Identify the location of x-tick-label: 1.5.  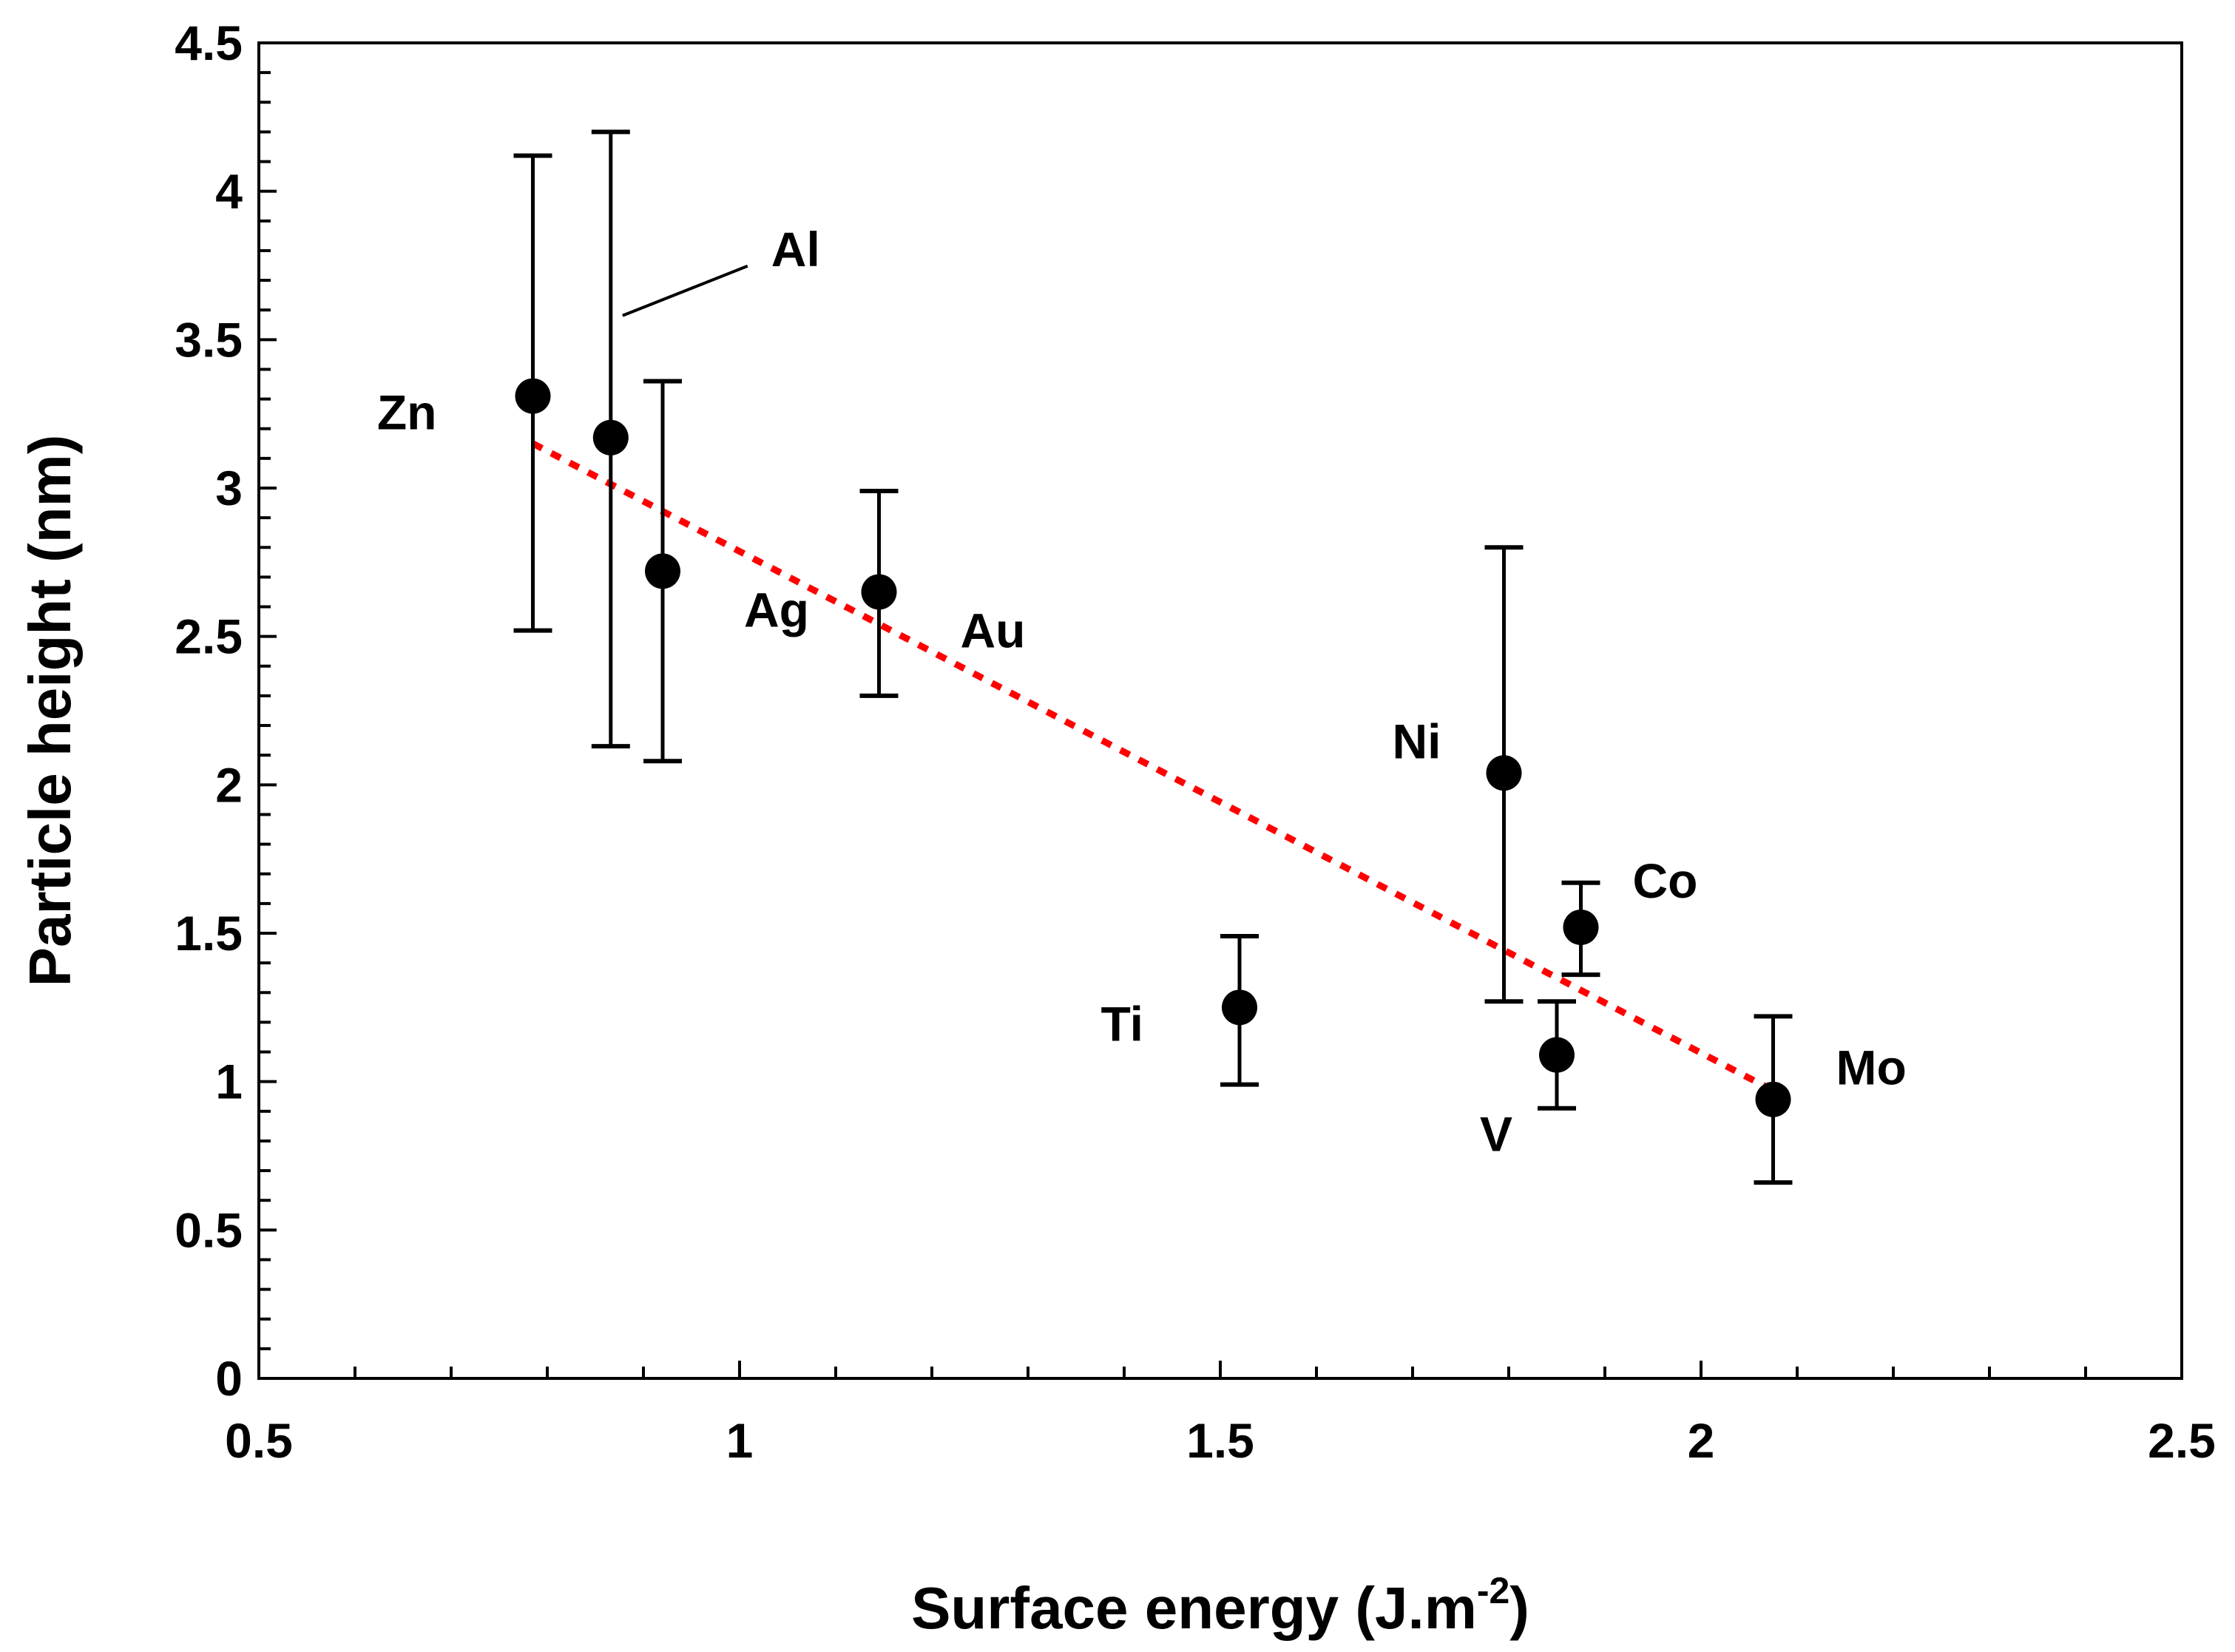
(1220, 1440).